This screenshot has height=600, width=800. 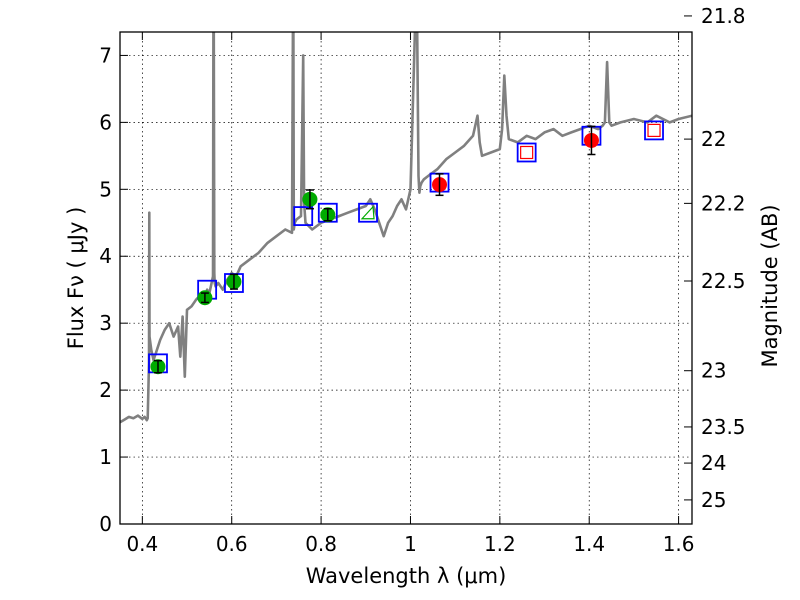 I want to click on mag-tick-label: 23.5, so click(x=723, y=427).